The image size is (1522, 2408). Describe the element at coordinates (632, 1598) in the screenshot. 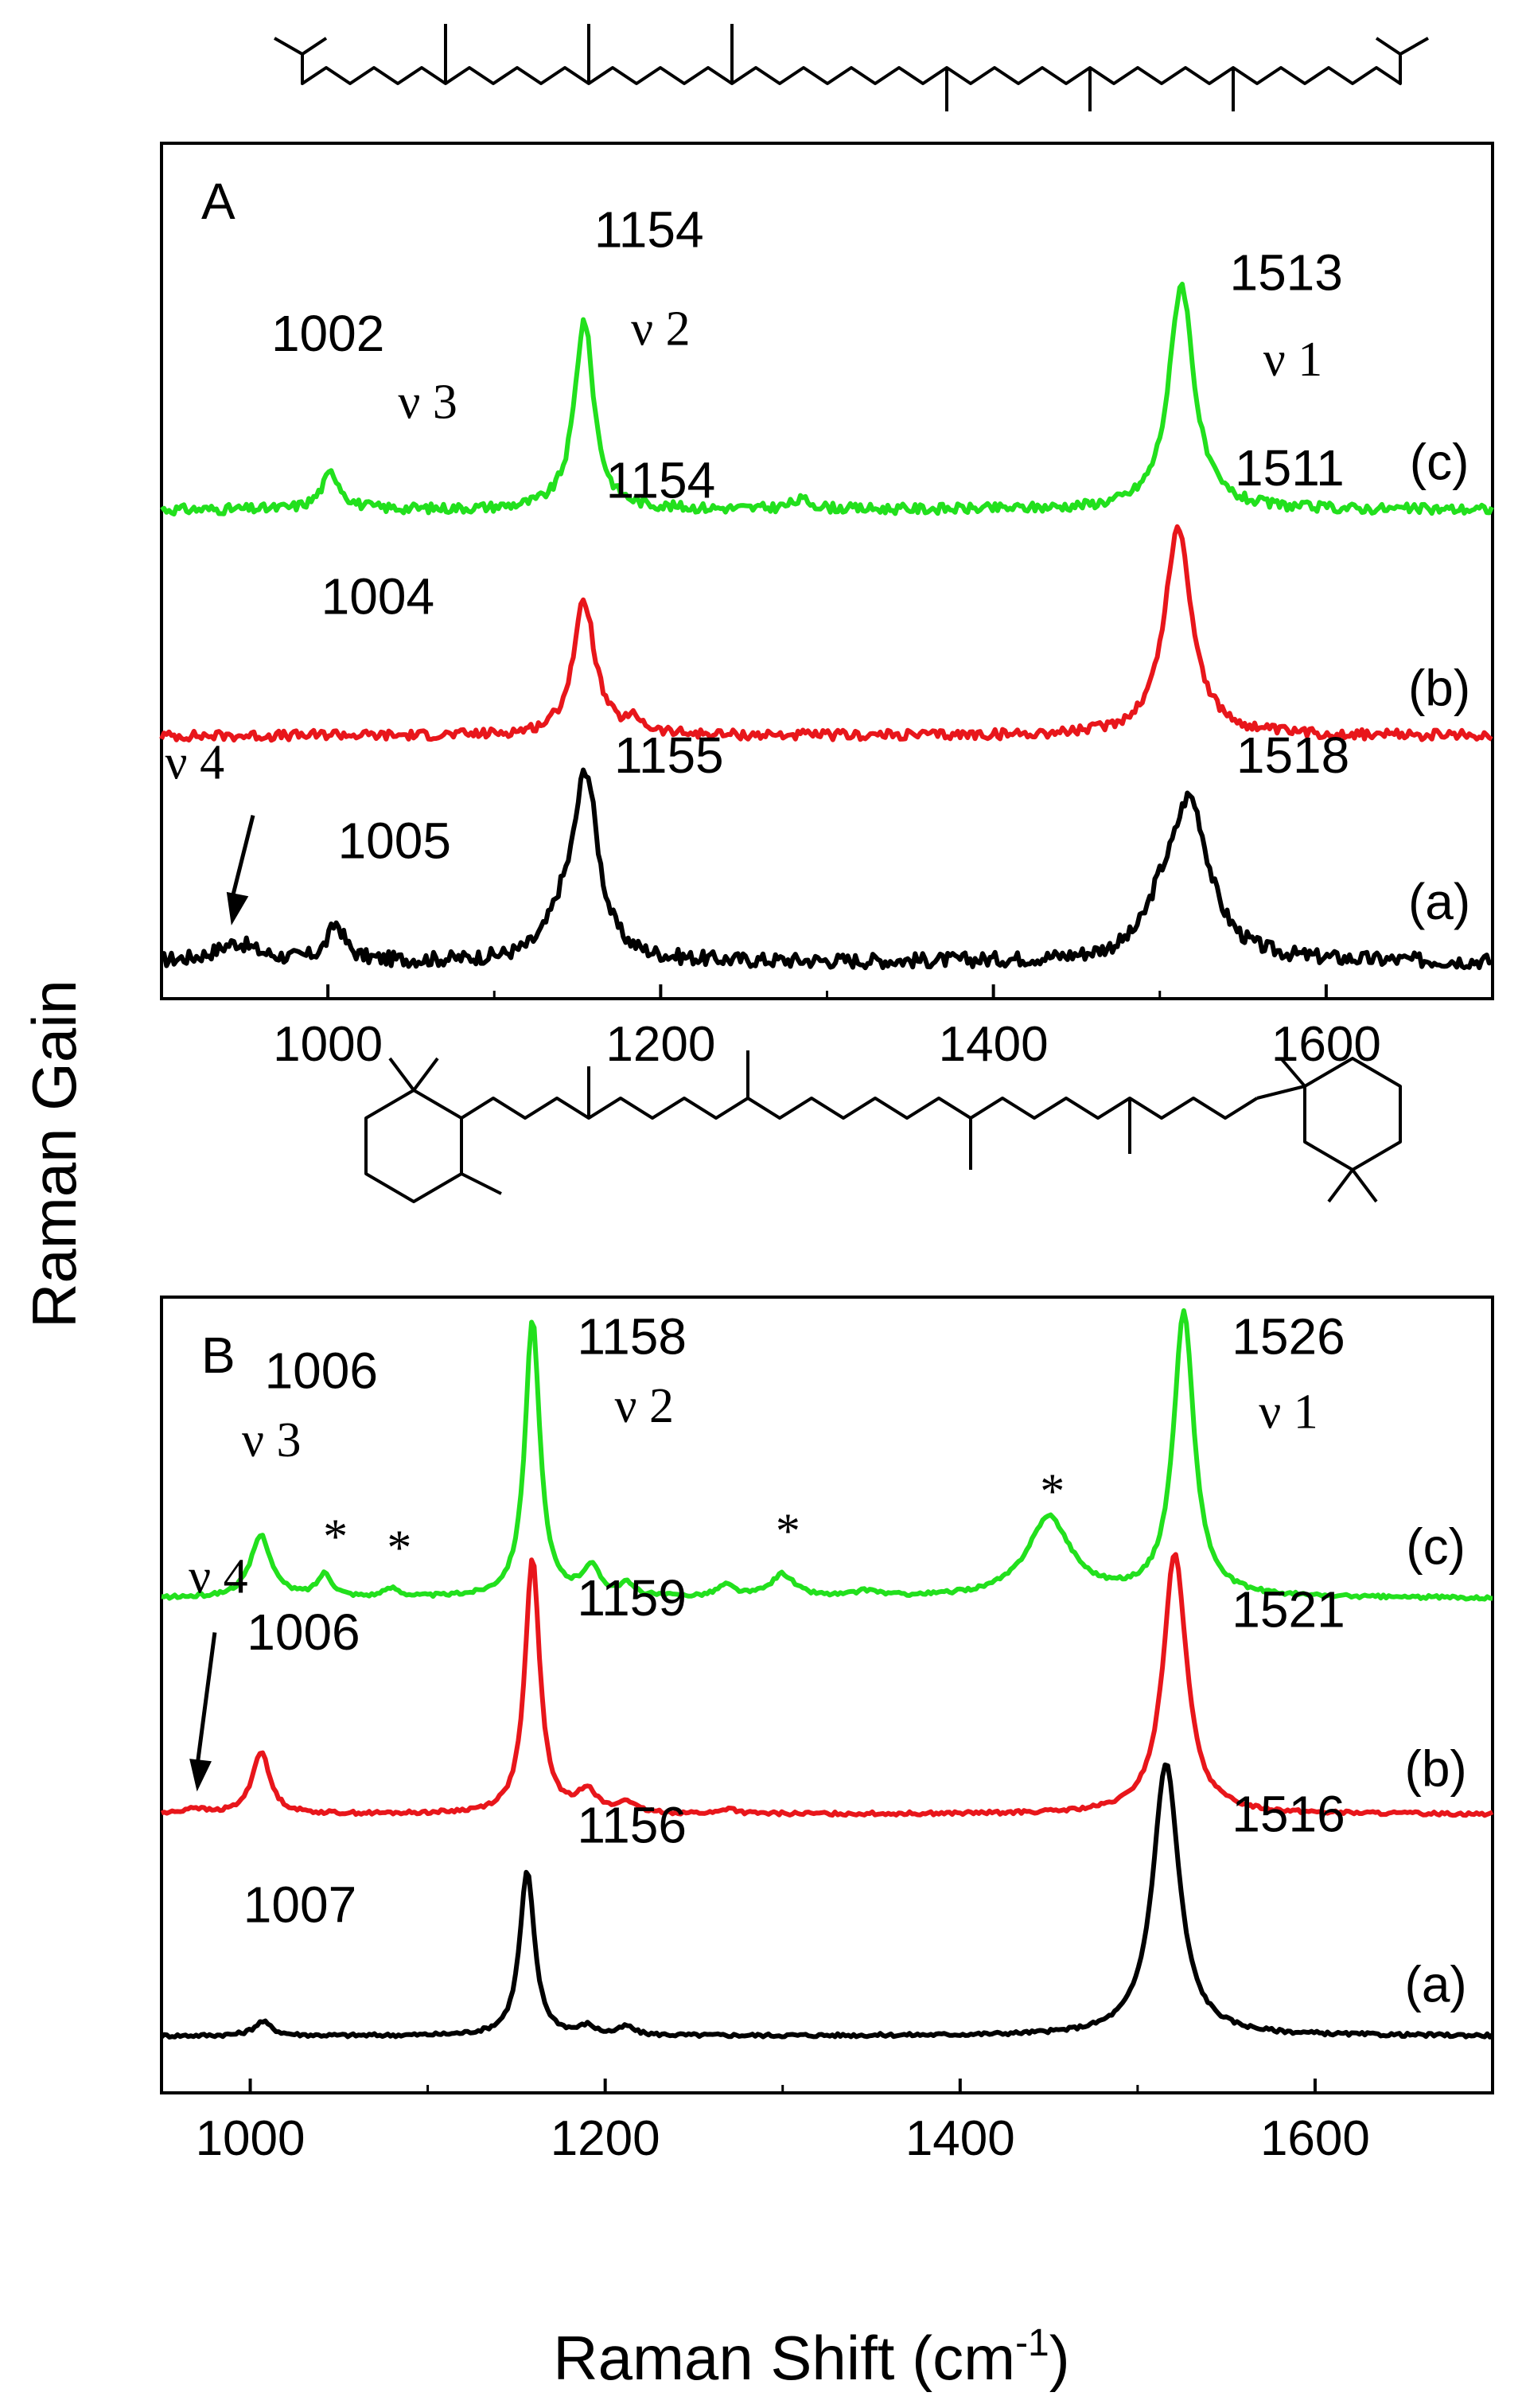

I see `peak-annotation: 1159` at that location.